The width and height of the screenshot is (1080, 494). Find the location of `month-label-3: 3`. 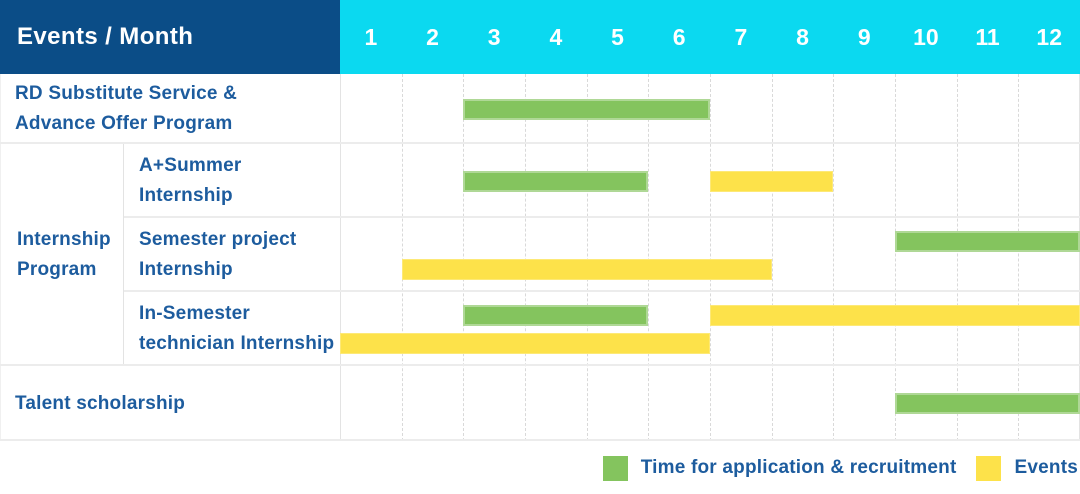

month-label-3: 3 is located at coordinates (494, 36).